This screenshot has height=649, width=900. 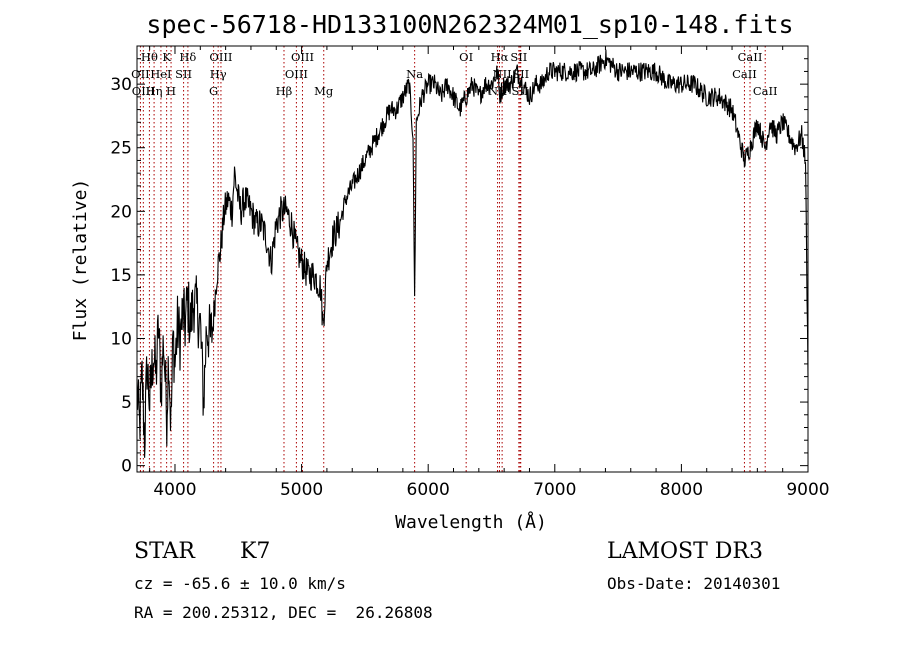 What do you see at coordinates (301, 490) in the screenshot?
I see `x-tick-label: 5000` at bounding box center [301, 490].